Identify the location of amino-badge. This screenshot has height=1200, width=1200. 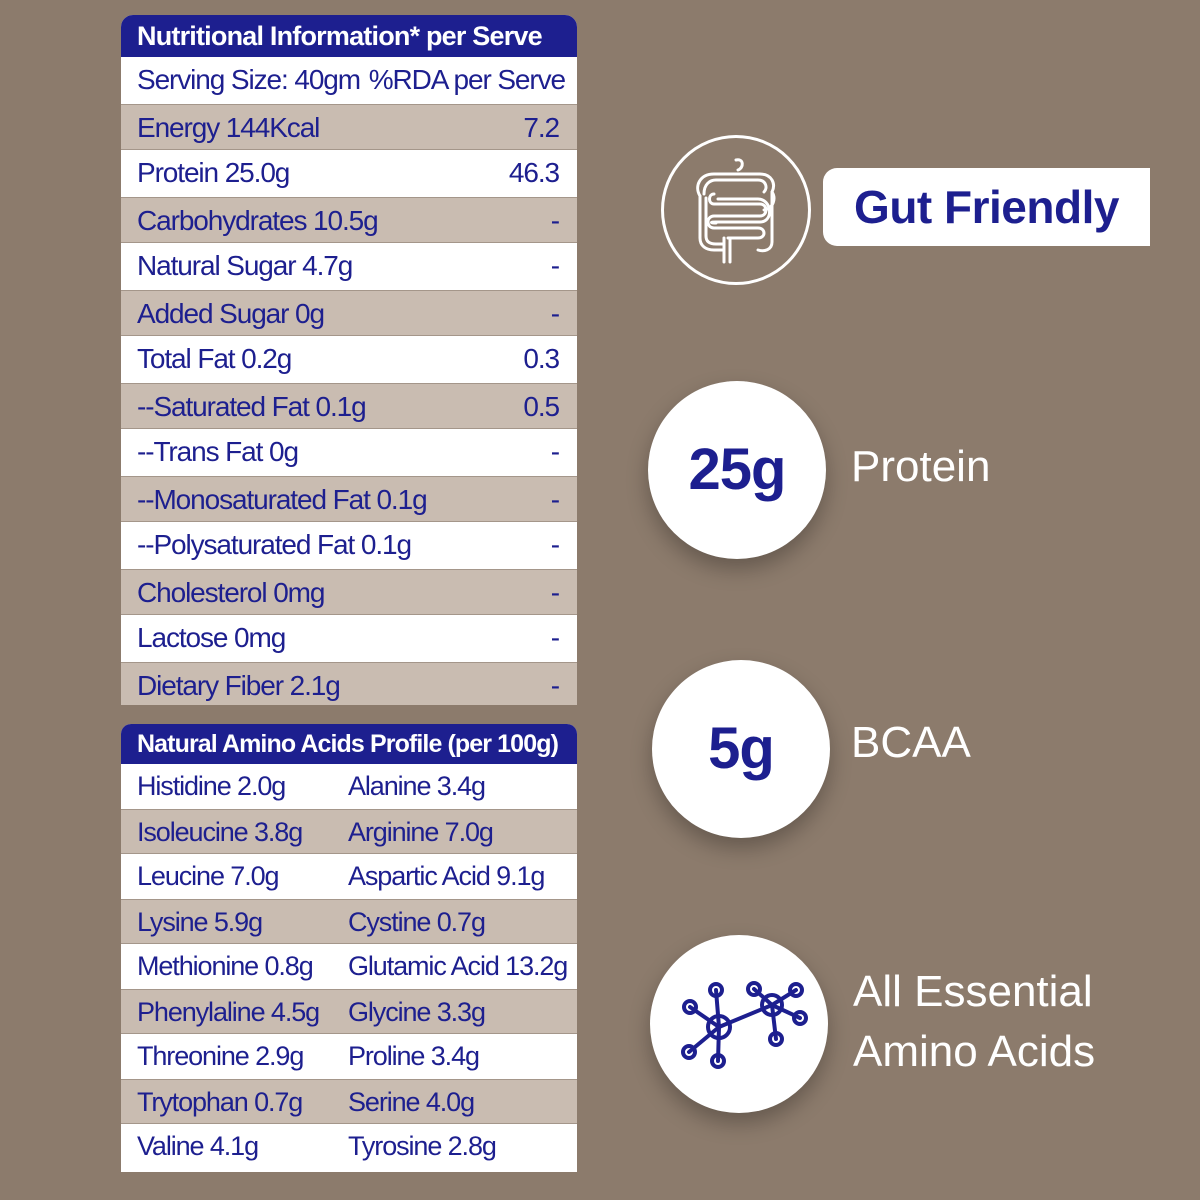
(739, 1024).